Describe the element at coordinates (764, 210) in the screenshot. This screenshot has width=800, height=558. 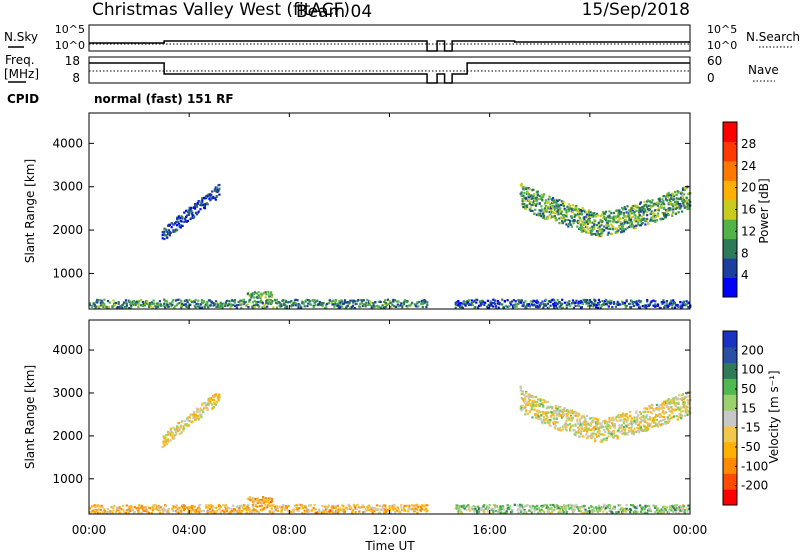
I see `power-cbar-label: Power [dB]` at that location.